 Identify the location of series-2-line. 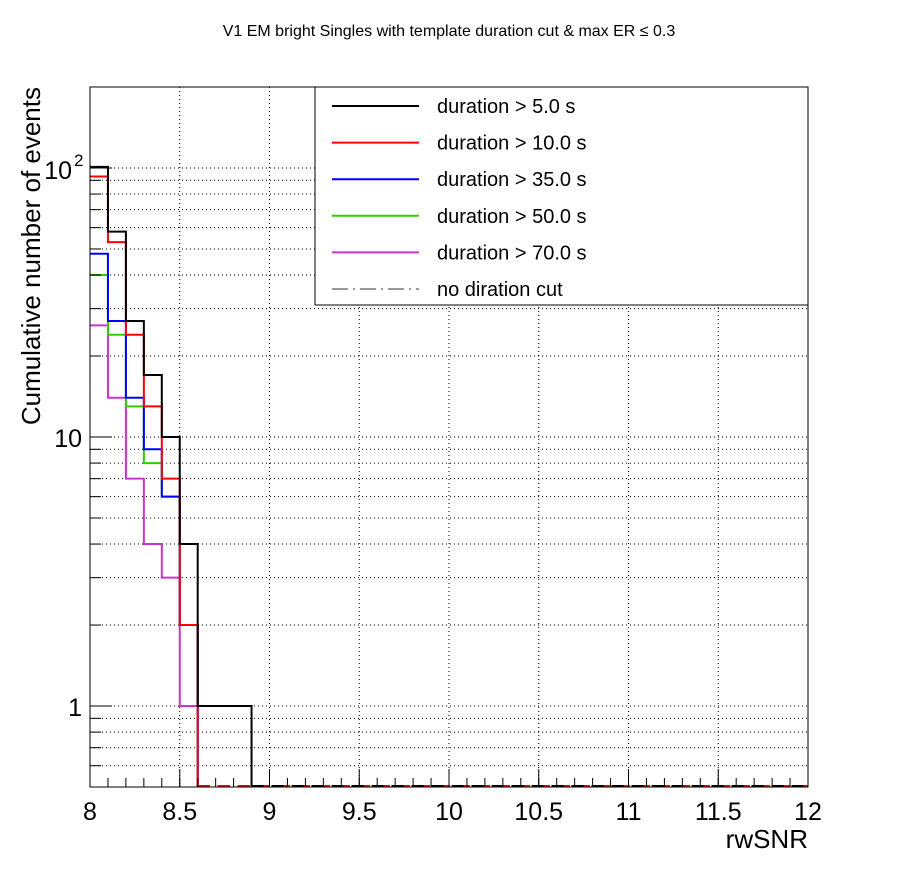
(144, 481).